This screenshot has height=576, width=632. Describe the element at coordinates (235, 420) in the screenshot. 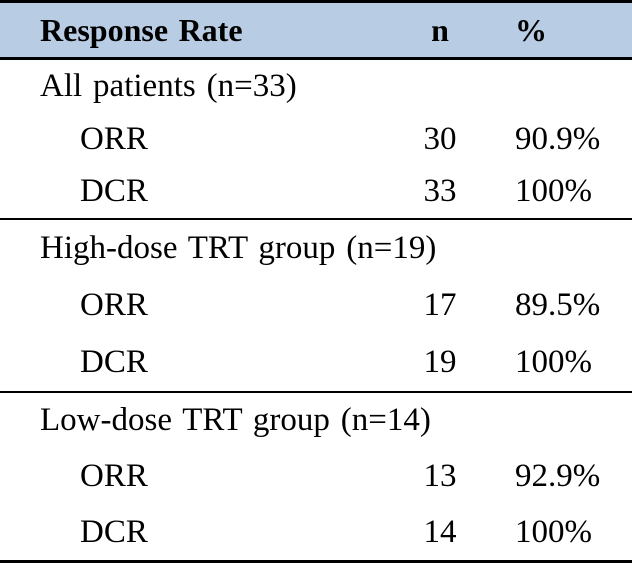

I see `group-label: Low-dose TRT group (n=14)` at that location.